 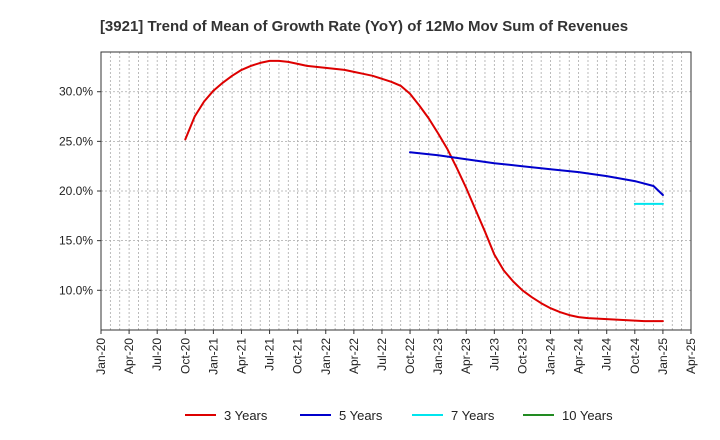 I want to click on x-tick-label: Oct-22, so click(x=410, y=356).